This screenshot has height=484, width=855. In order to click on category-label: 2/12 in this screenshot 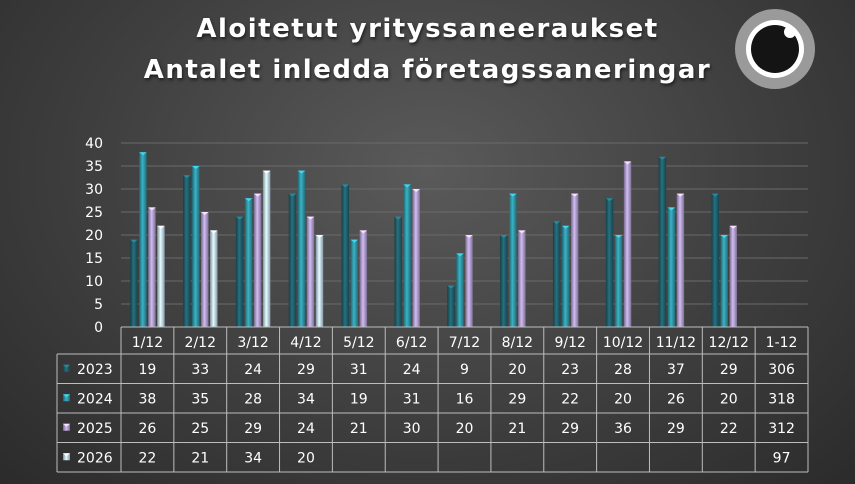, I will do `click(200, 343)`.